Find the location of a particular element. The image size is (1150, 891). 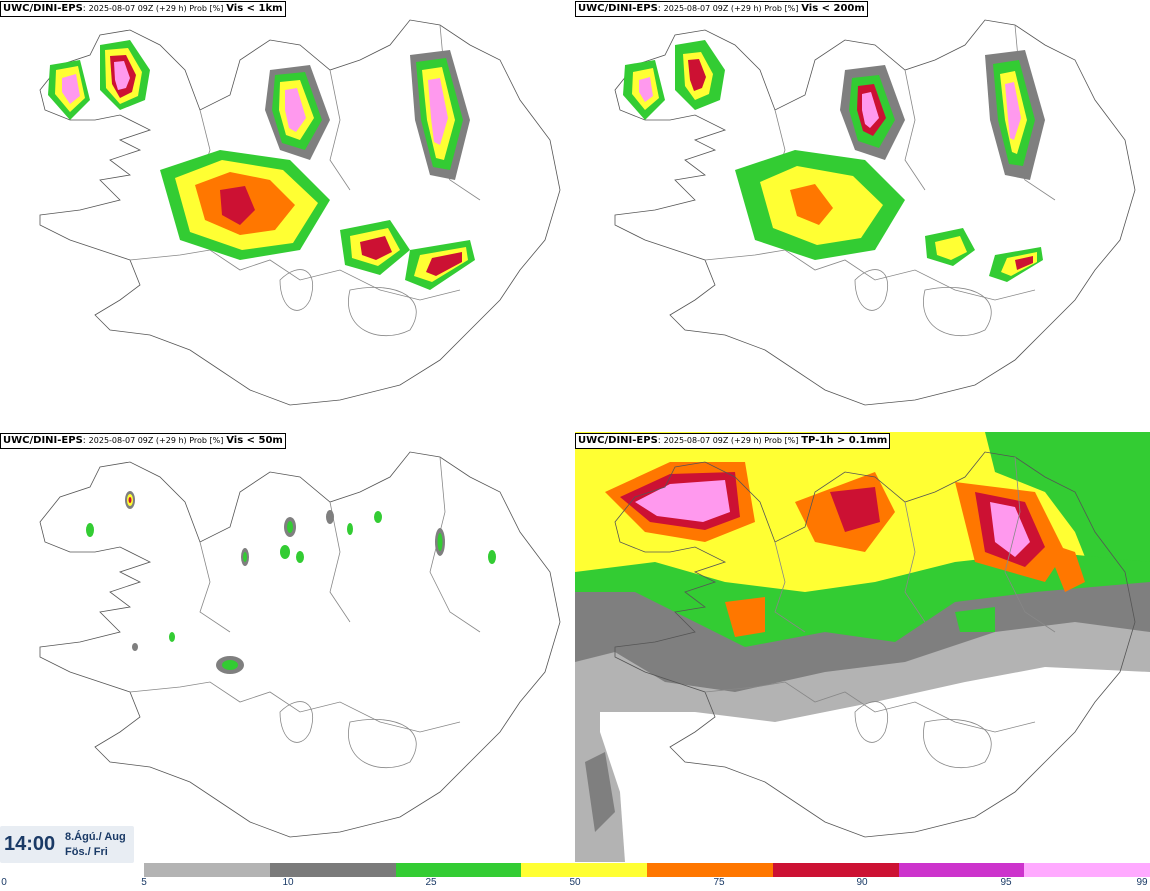

colorbar-tick: 25 is located at coordinates (431, 882).